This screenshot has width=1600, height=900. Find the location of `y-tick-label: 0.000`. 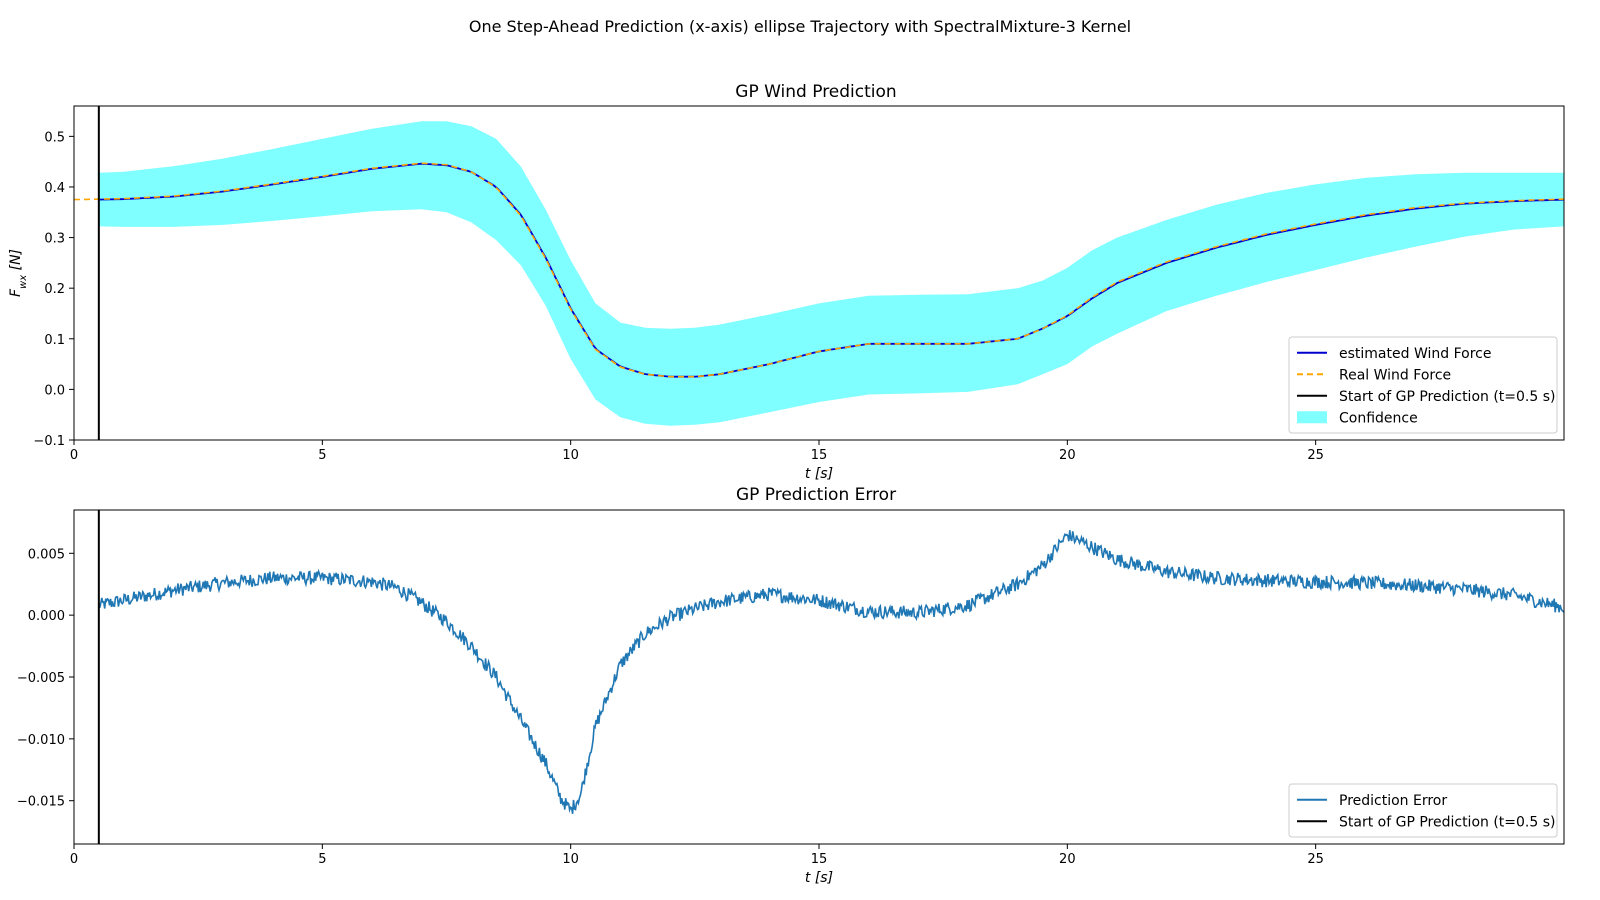

y-tick-label: 0.000 is located at coordinates (46, 616).